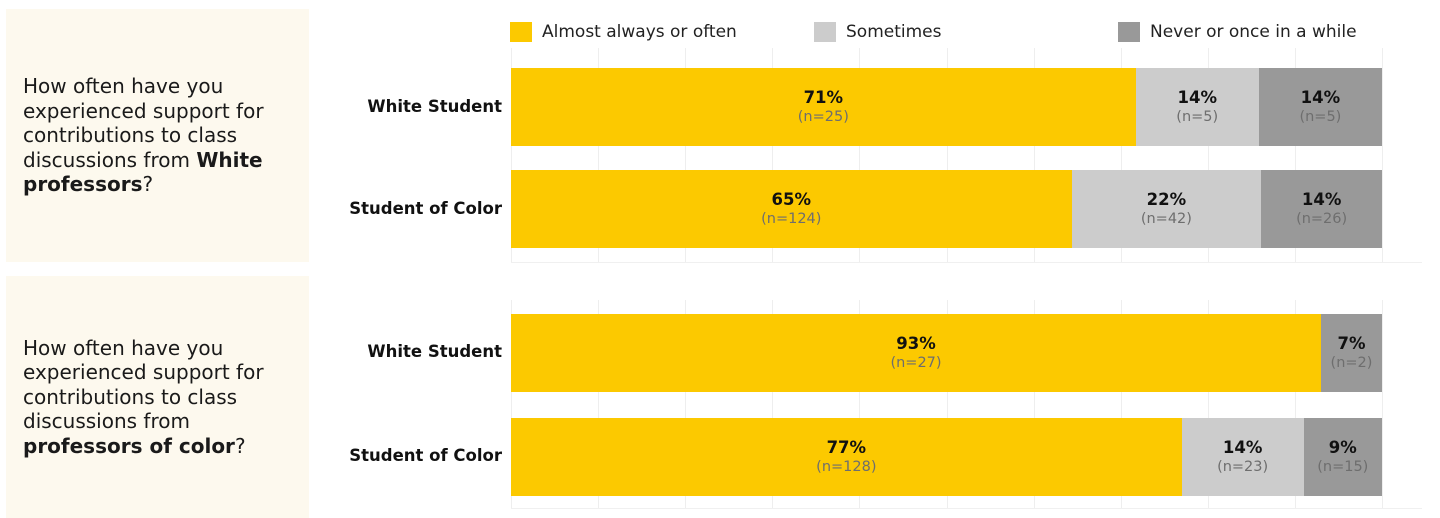 The image size is (1440, 518). Describe the element at coordinates (791, 219) in the screenshot. I see `data-label-count: (n=124)` at that location.